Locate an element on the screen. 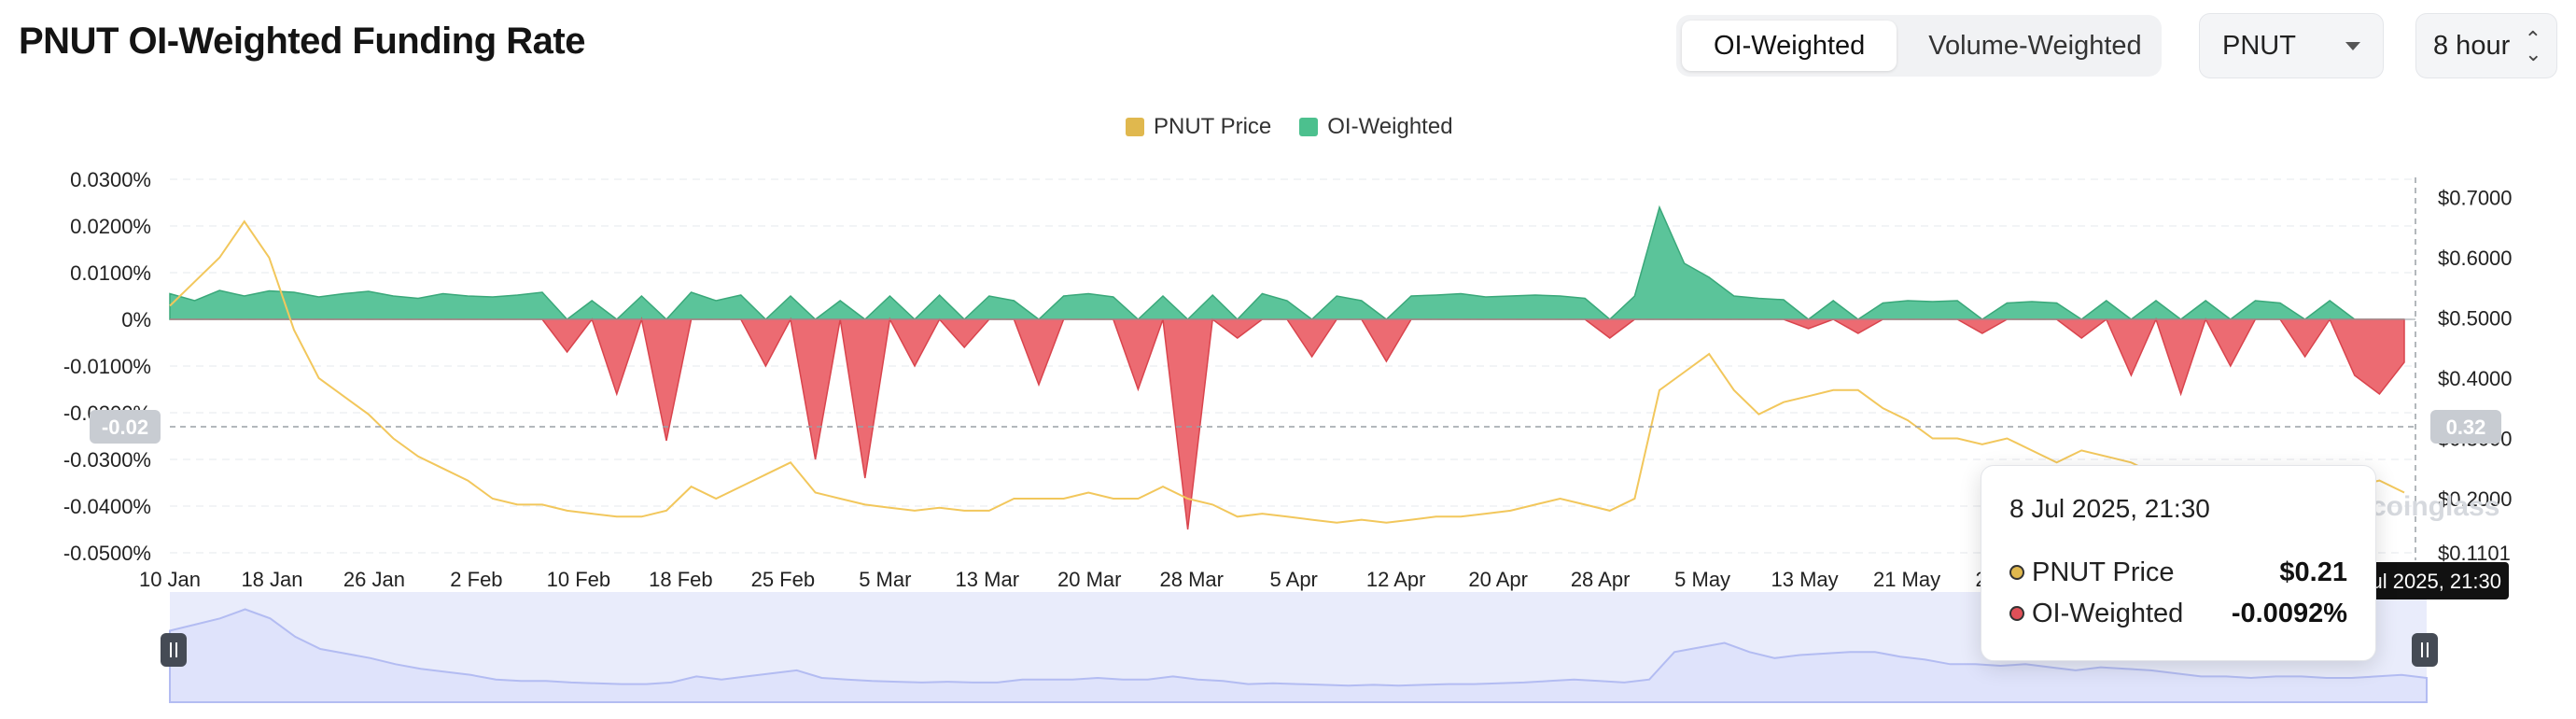  navigator-handle-left is located at coordinates (174, 650).